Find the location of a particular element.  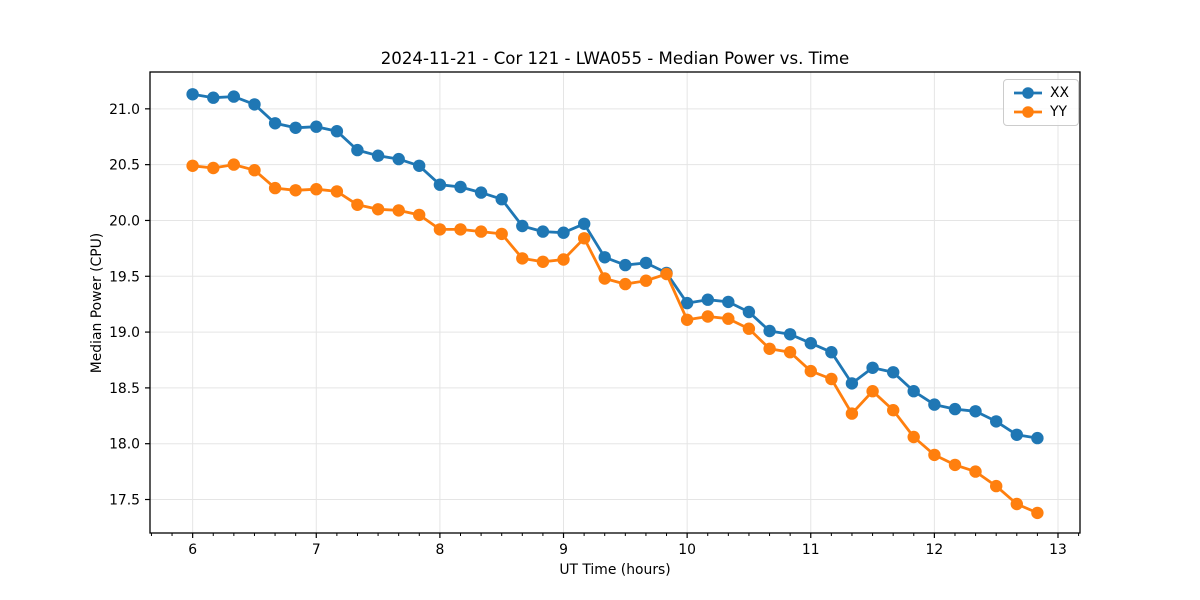

y-tick-label: 17.5 is located at coordinates (124, 501).